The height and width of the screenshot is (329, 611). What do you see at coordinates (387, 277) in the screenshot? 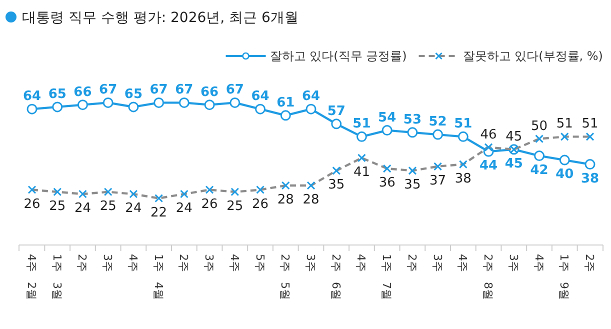
I see `x-tick-label: 1주 7월` at bounding box center [387, 277].